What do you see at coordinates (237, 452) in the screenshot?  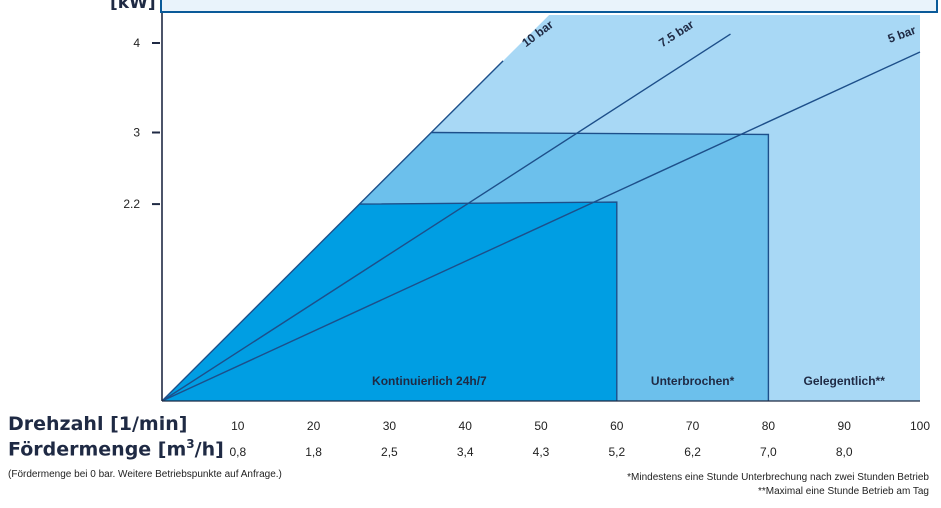 I see `flow-tick-label-0: 0,8` at bounding box center [237, 452].